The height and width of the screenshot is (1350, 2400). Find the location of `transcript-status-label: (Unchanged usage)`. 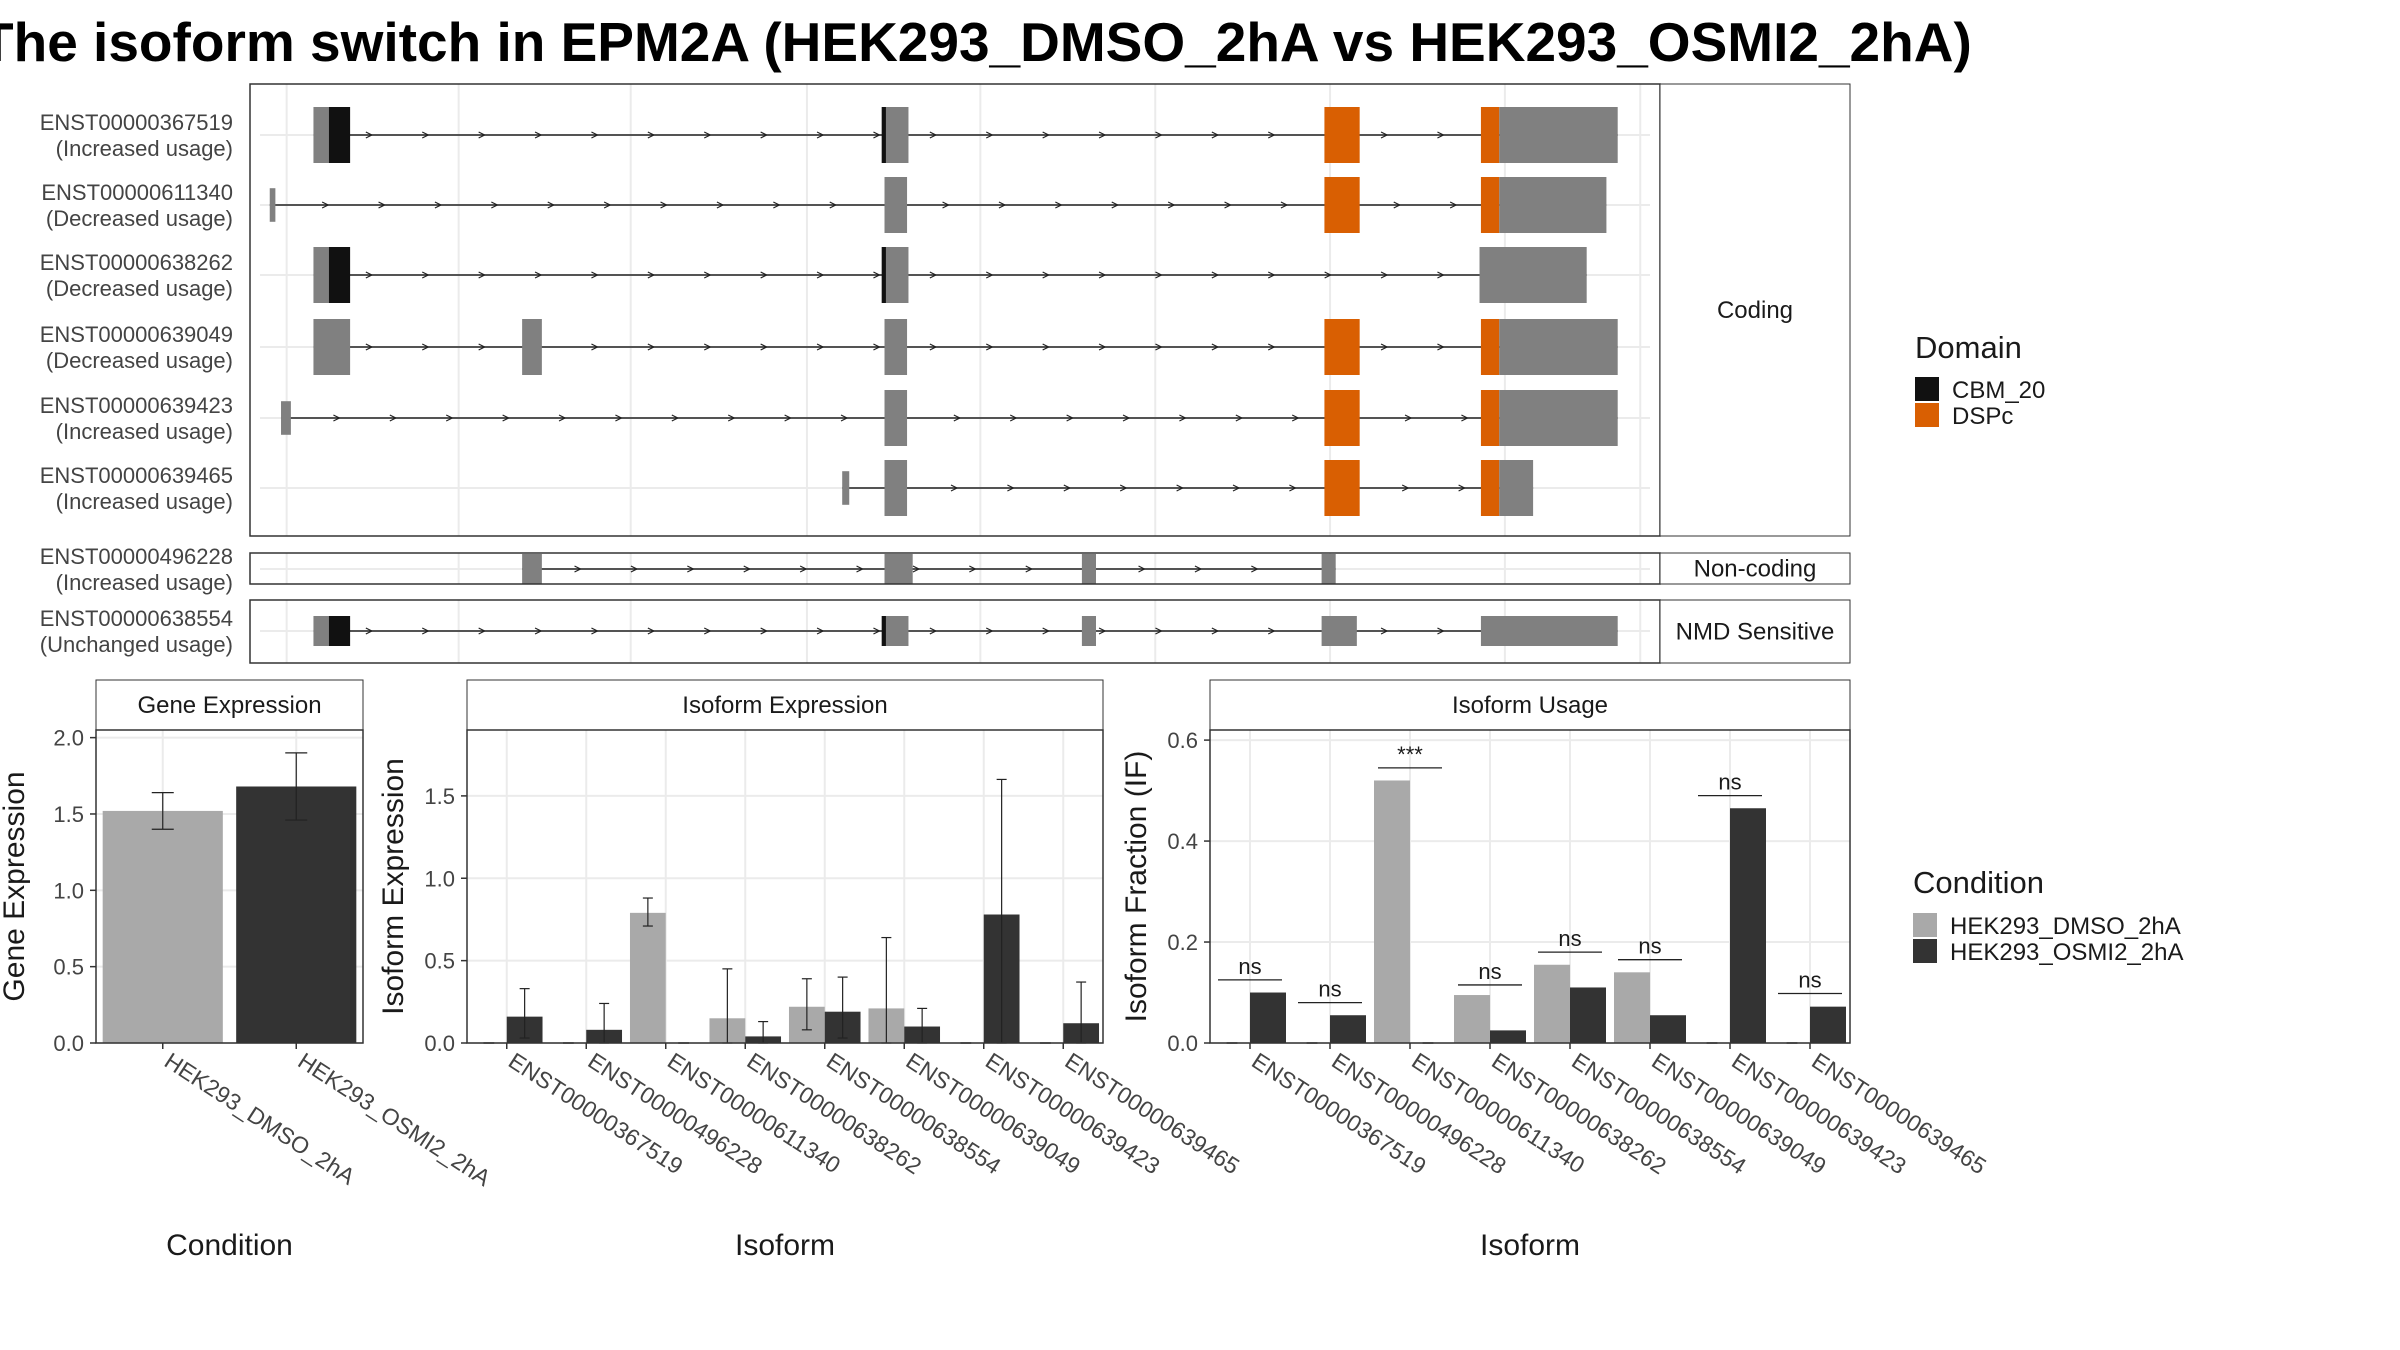

transcript-status-label: (Unchanged usage) is located at coordinates (136, 644).